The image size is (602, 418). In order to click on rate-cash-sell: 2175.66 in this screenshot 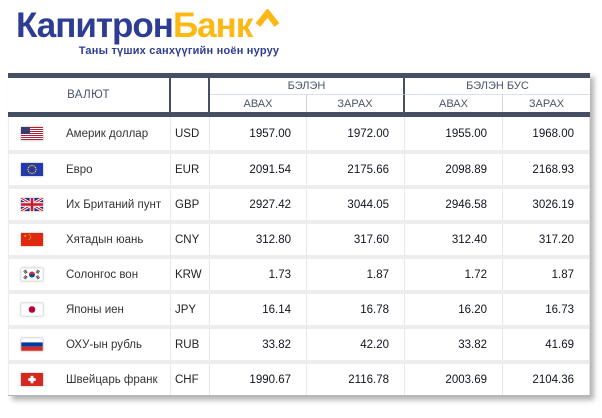, I will do `click(356, 169)`.